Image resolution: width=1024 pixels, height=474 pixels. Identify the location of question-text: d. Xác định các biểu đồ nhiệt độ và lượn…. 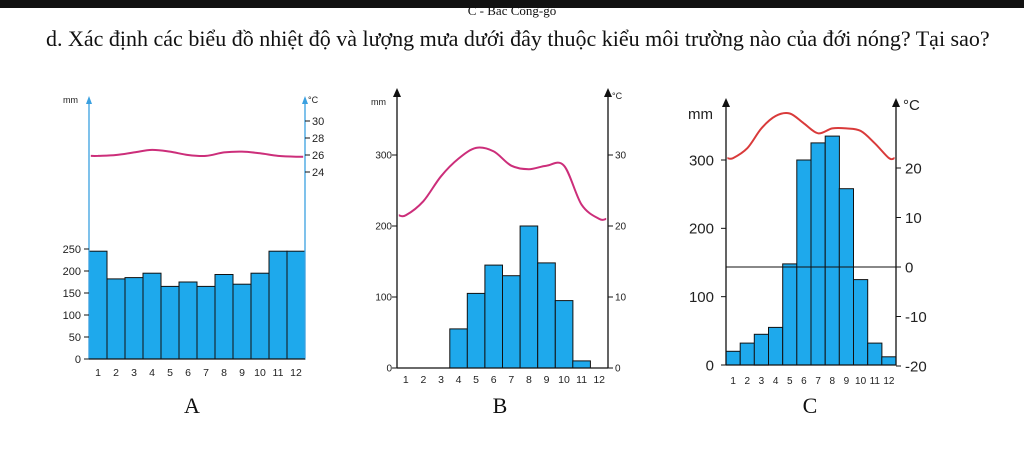
(518, 38).